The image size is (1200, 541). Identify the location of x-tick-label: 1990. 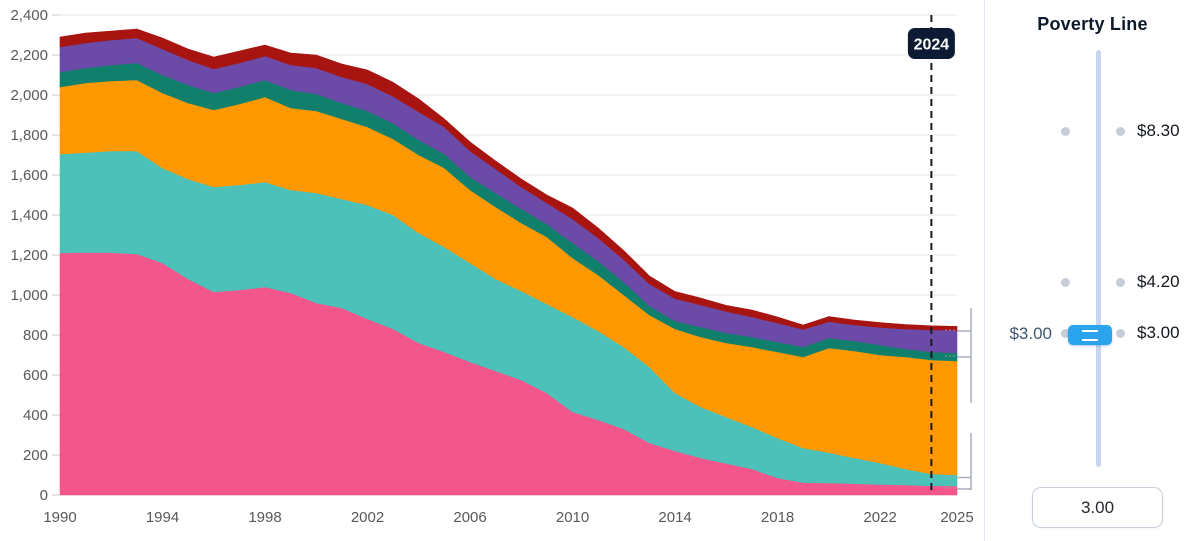
(59, 517).